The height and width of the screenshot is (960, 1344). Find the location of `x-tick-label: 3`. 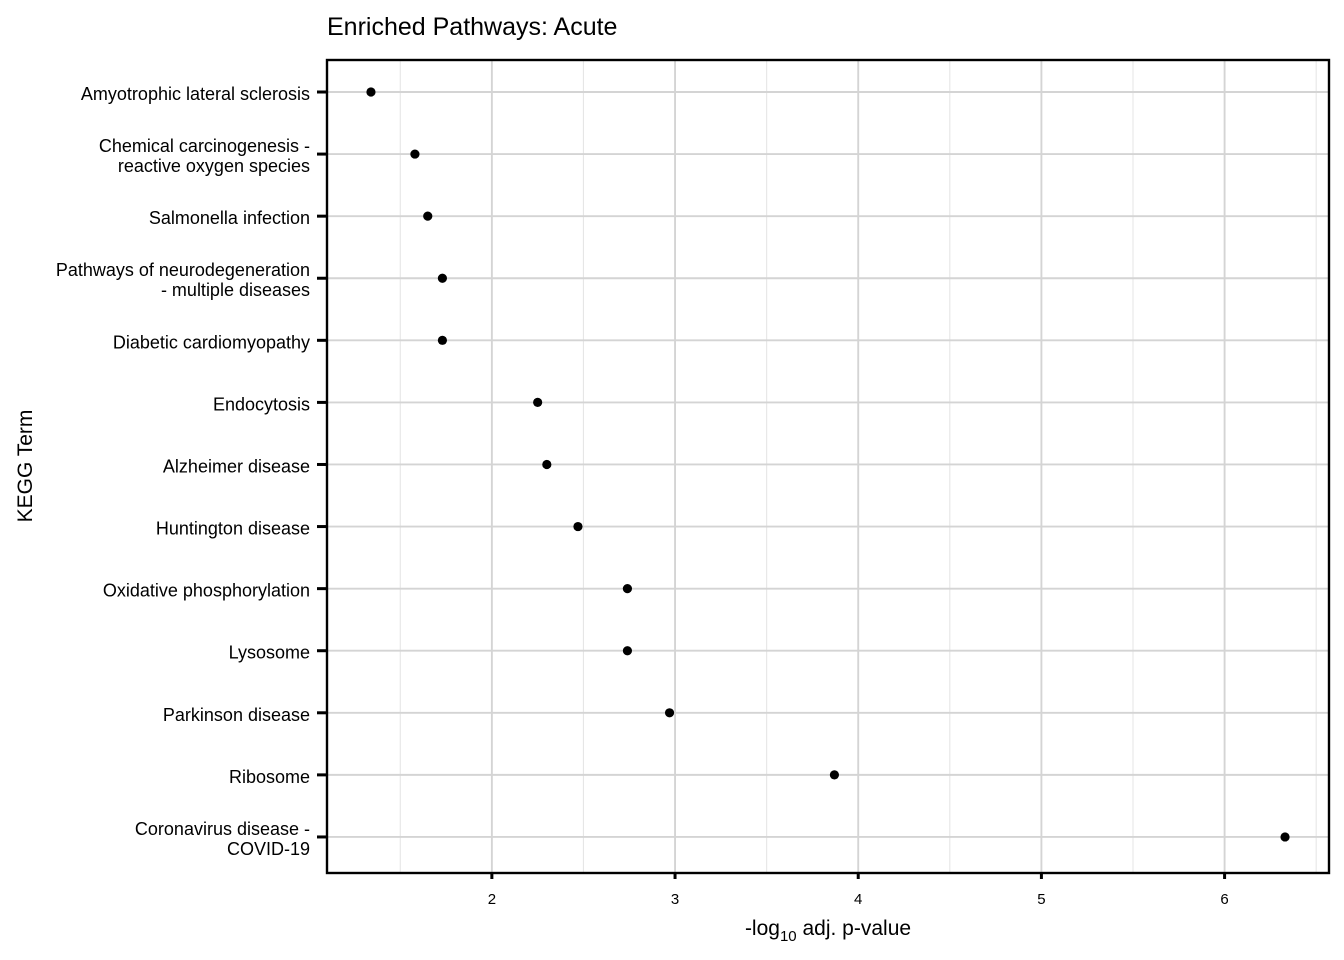

x-tick-label: 3 is located at coordinates (675, 899).